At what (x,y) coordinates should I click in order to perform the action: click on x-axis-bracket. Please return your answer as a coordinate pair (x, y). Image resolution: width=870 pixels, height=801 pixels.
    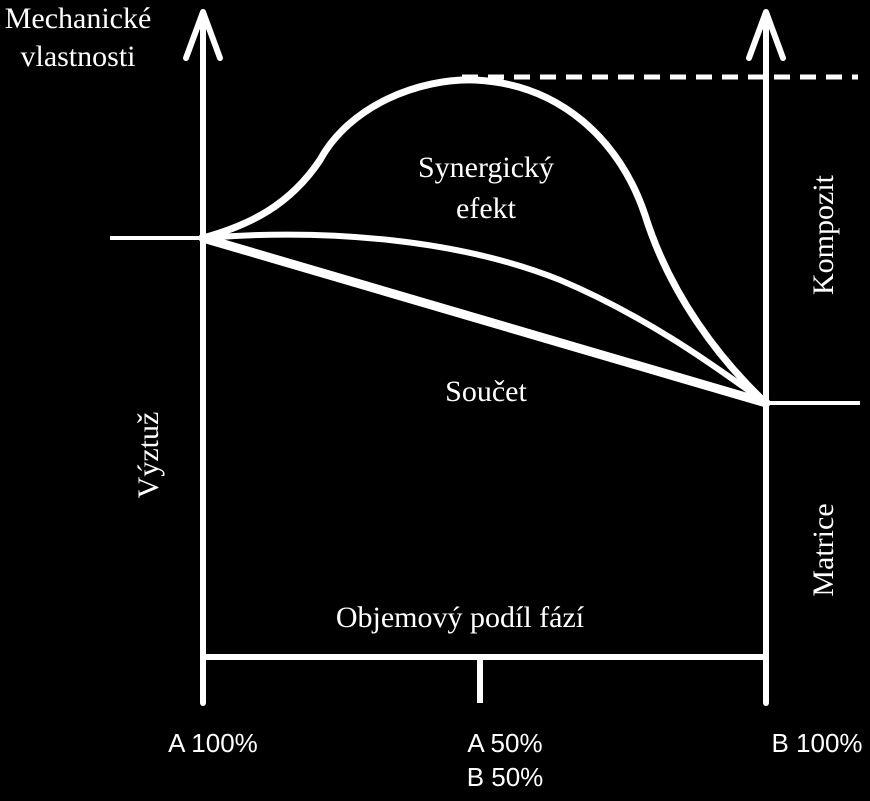
    Looking at the image, I should click on (484, 678).